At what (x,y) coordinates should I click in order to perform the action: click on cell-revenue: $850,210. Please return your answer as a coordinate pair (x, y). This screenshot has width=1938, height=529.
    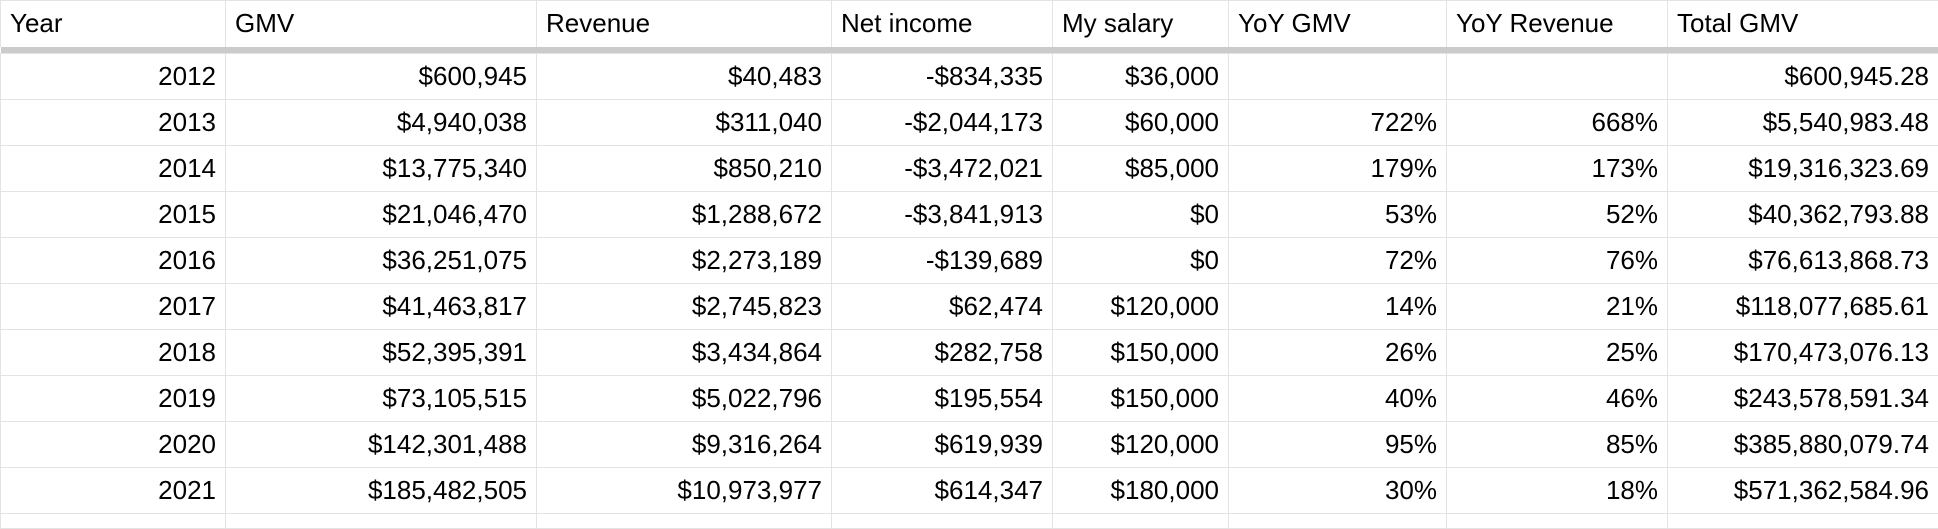
    Looking at the image, I should click on (684, 169).